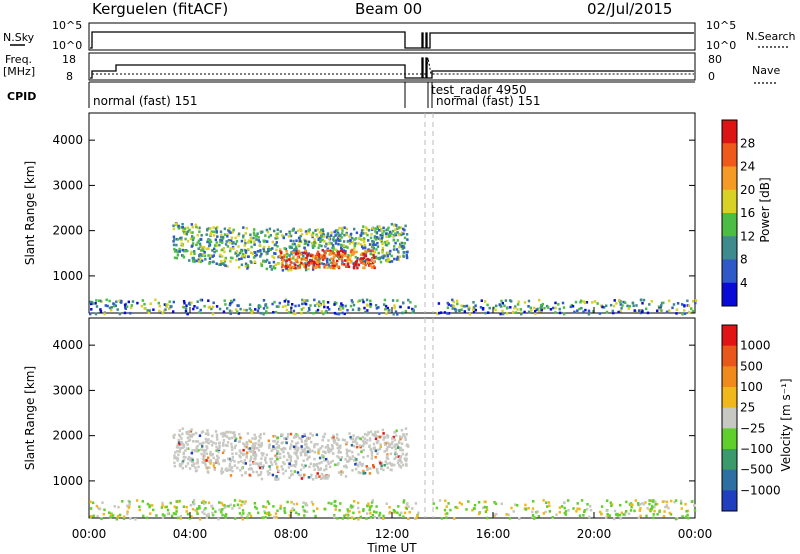 This screenshot has height=554, width=800. Describe the element at coordinates (145, 101) in the screenshot. I see `cpid-segment-1: normal (fast) 151` at that location.